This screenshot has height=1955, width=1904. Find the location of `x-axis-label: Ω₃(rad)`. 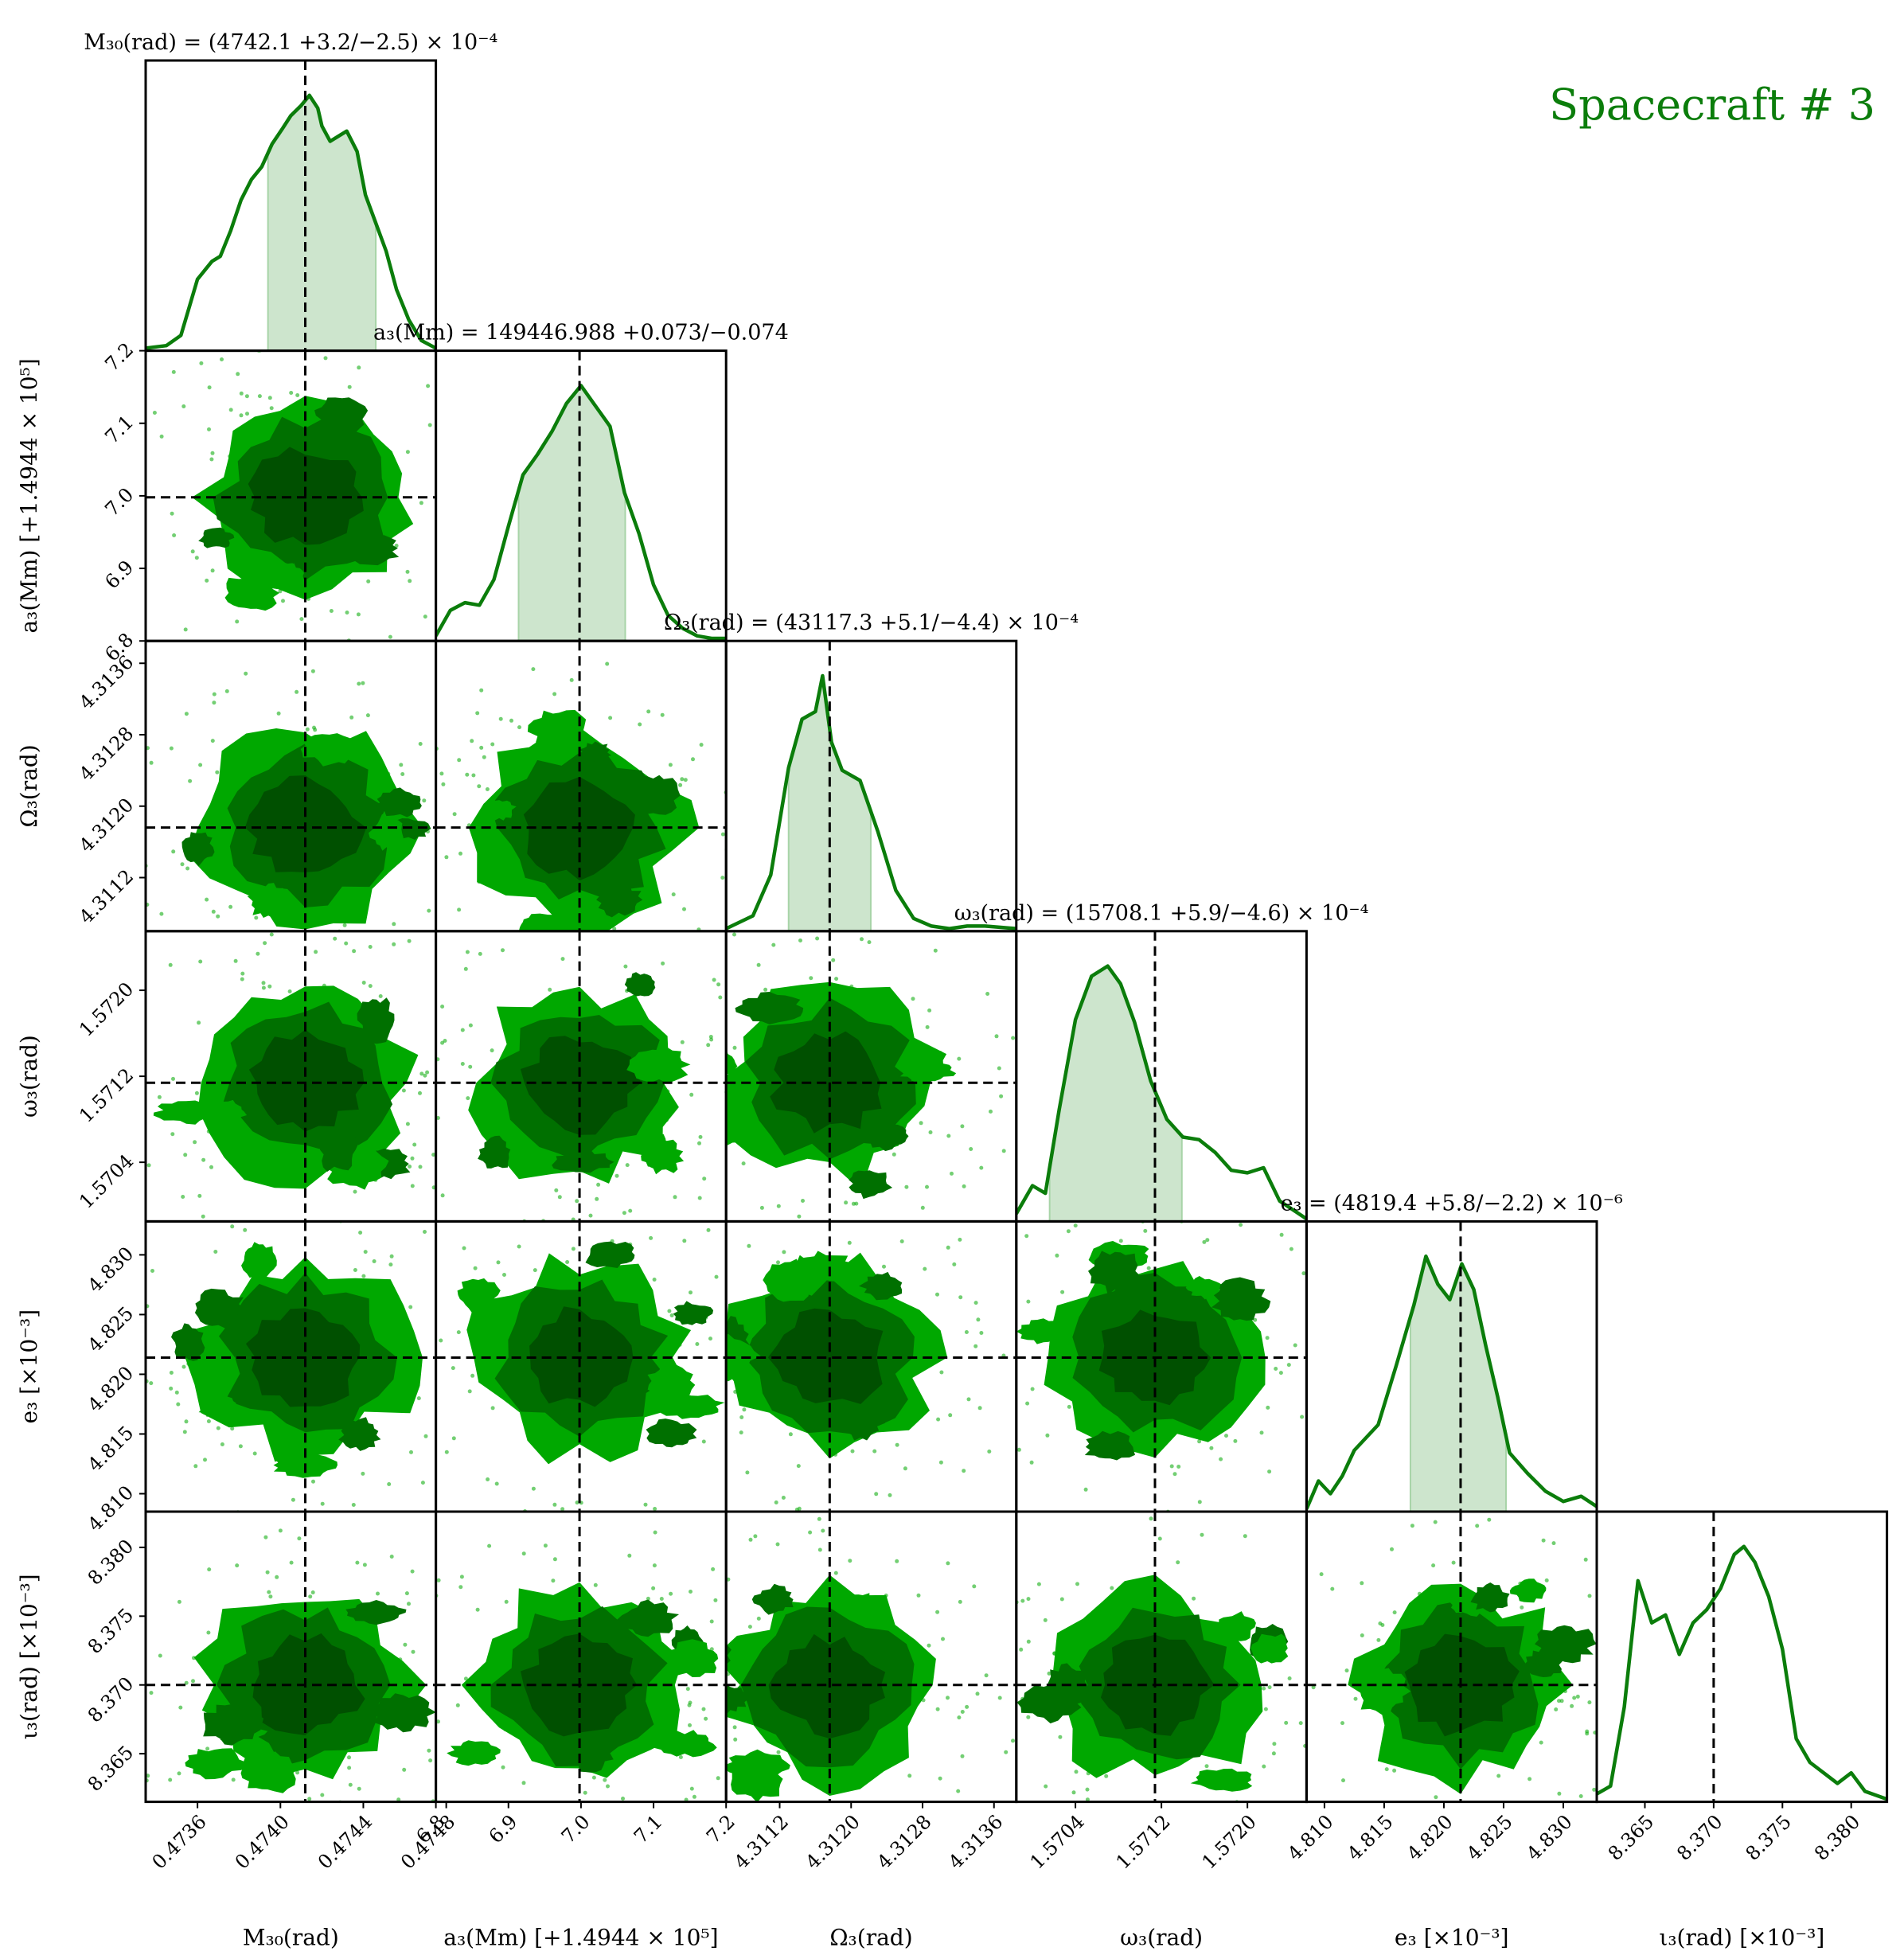

x-axis-label: Ω₃(rad) is located at coordinates (870, 1938).